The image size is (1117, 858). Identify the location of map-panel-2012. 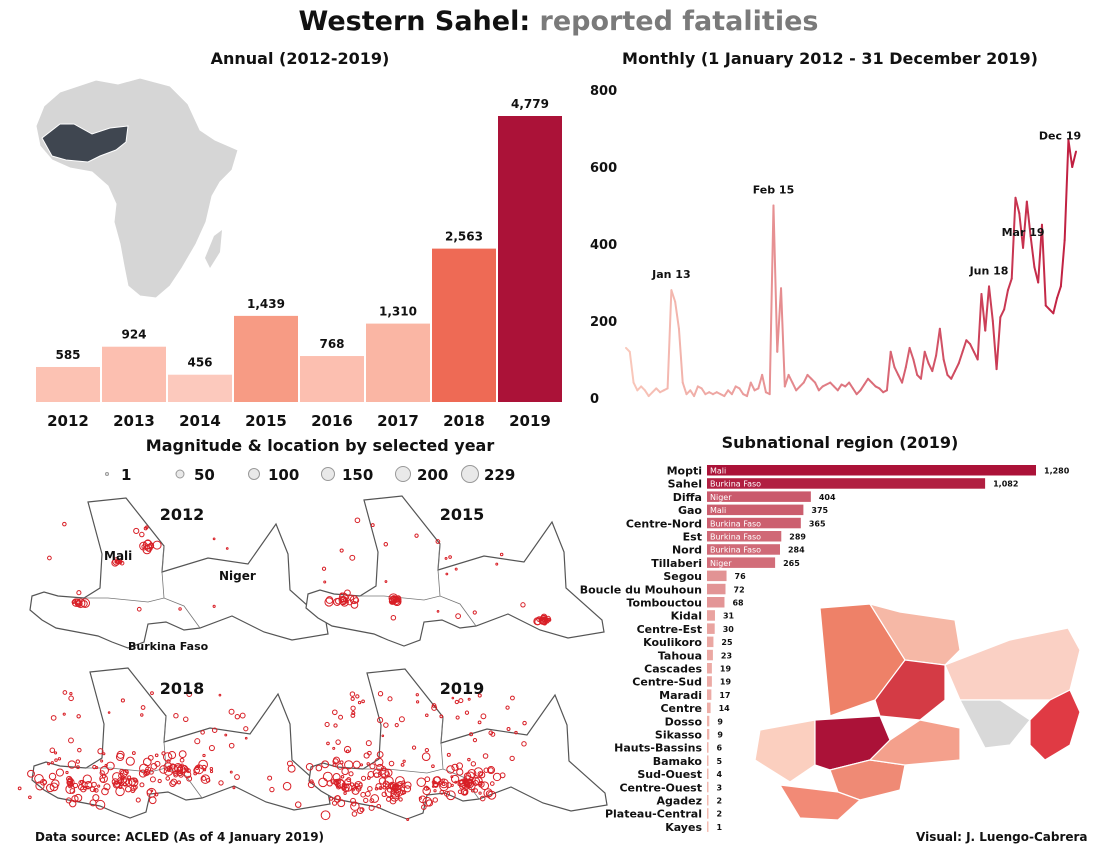
(179, 573).